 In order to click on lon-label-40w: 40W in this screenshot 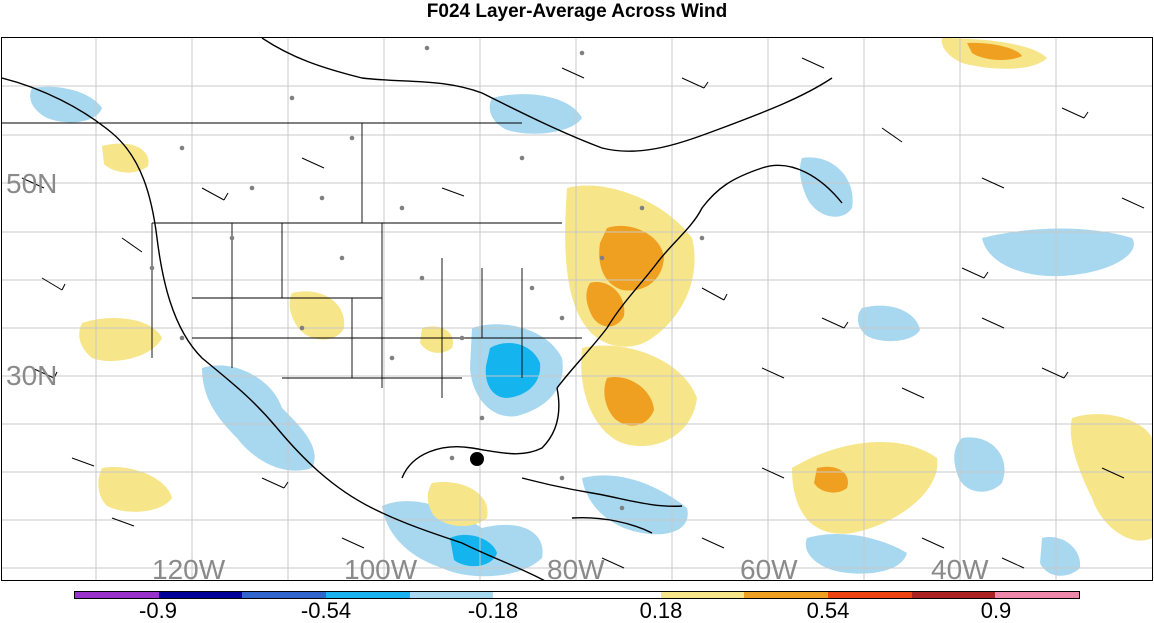, I will do `click(960, 567)`.